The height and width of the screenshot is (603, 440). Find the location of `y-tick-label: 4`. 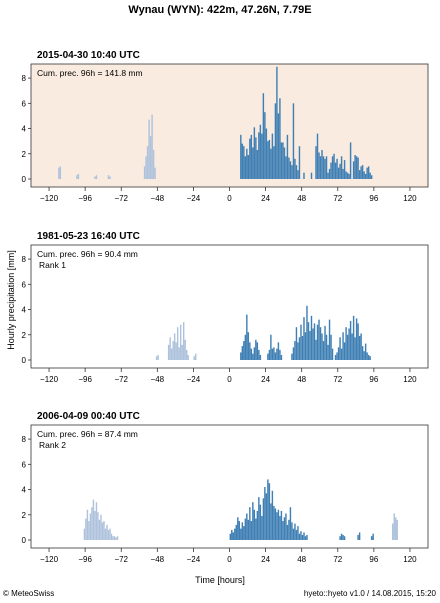

y-tick-label: 4 is located at coordinates (24, 490).